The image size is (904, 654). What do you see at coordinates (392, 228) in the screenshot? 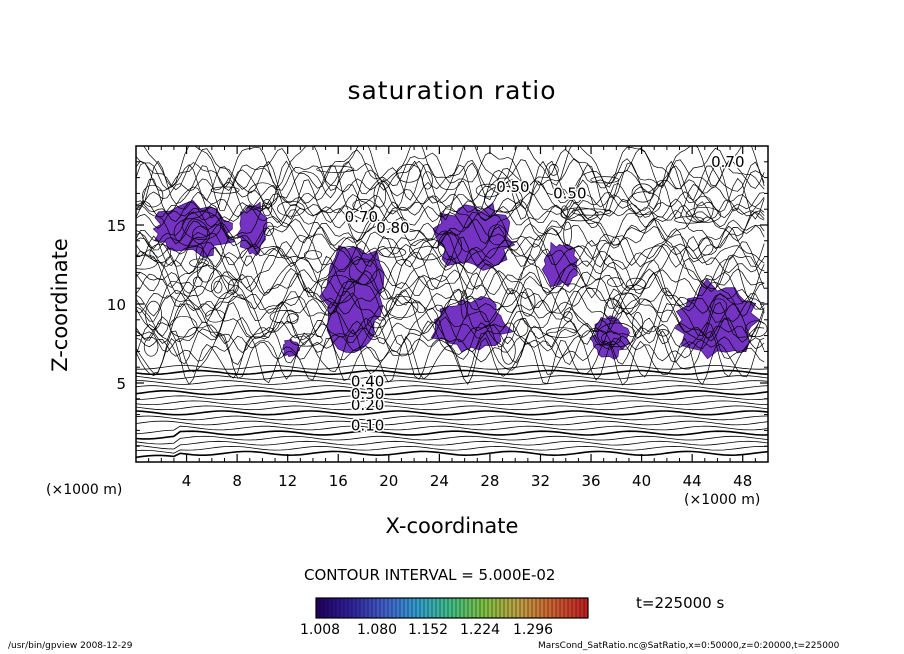
I see `contour-label: 0.80` at bounding box center [392, 228].